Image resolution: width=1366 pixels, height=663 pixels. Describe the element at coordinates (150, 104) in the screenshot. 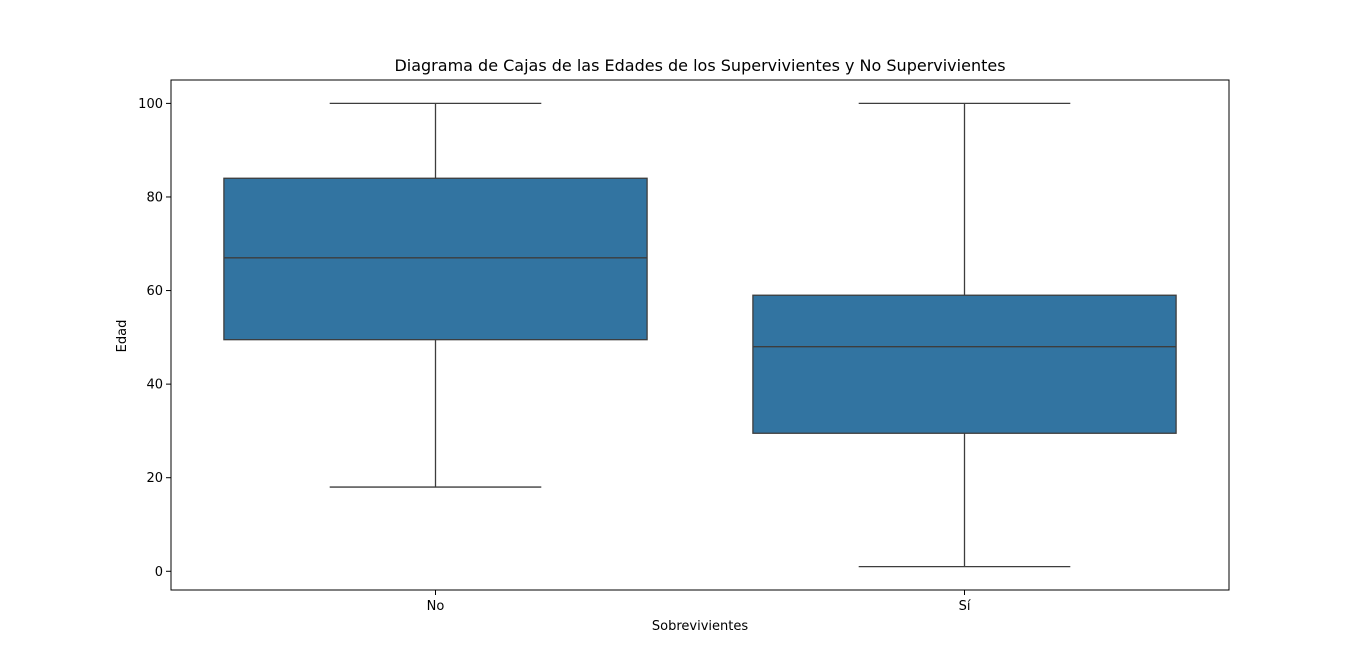

I see `y-tick-label: 100` at that location.